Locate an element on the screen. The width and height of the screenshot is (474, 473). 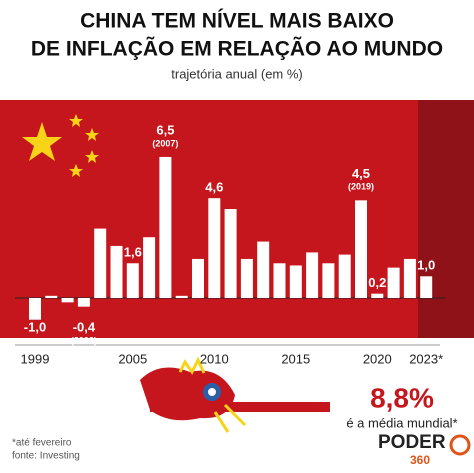
value-label-year: (2019) is located at coordinates (361, 187).